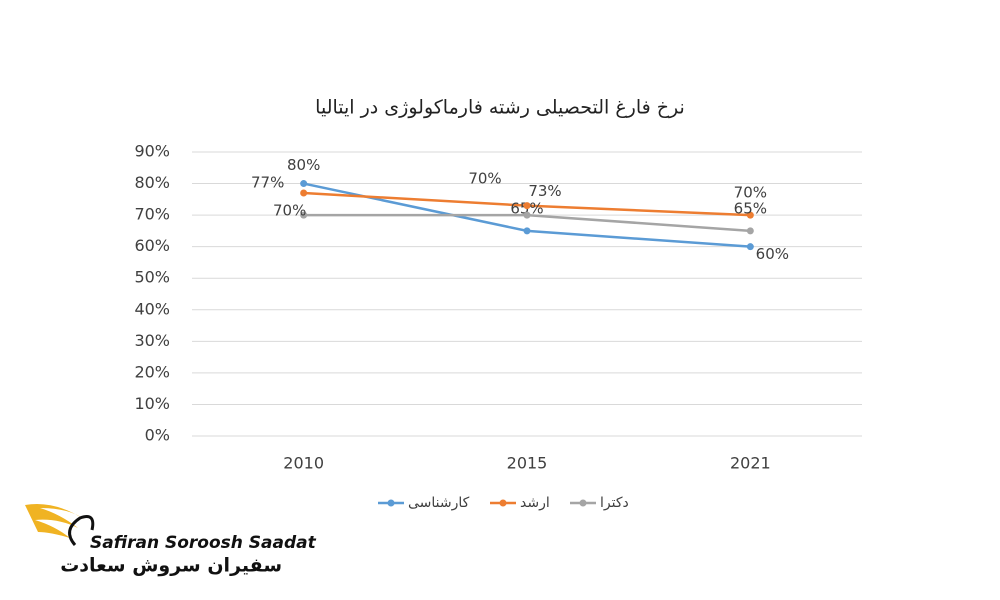 The width and height of the screenshot is (1000, 600). Describe the element at coordinates (152, 245) in the screenshot. I see `y-tick-label: 60%` at that location.